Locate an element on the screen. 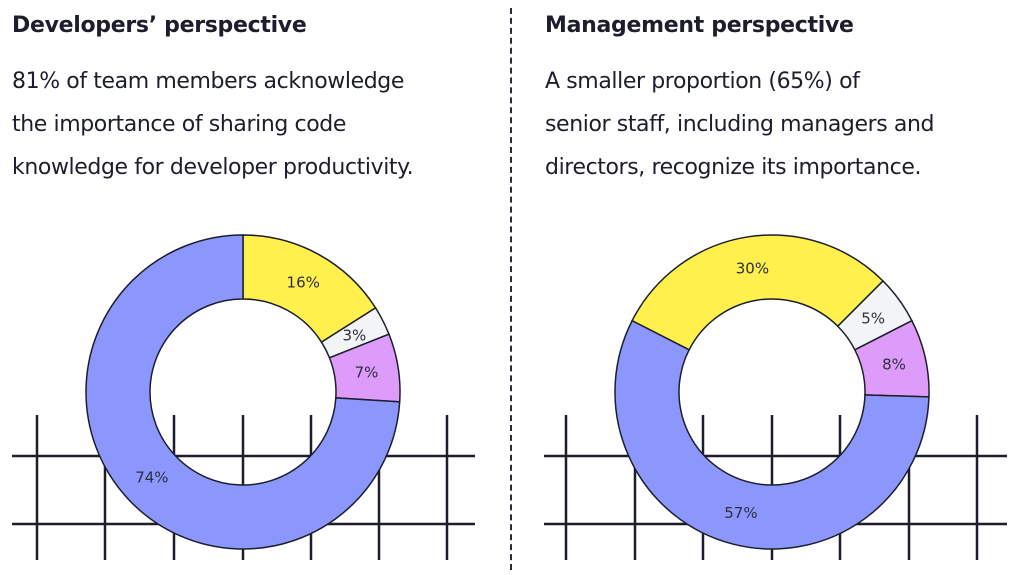  management-title: Management perspective is located at coordinates (699, 25).